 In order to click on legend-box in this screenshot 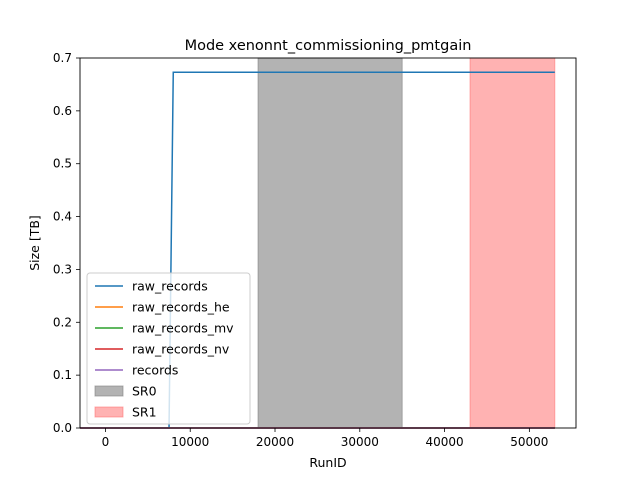, I will do `click(168, 348)`.